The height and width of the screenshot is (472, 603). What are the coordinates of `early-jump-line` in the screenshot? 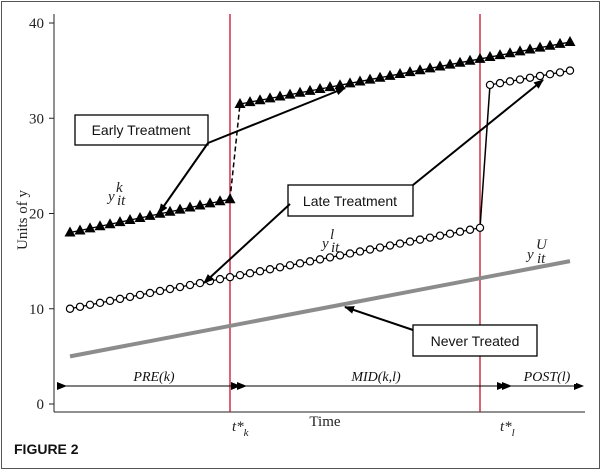 It's located at (235, 151).